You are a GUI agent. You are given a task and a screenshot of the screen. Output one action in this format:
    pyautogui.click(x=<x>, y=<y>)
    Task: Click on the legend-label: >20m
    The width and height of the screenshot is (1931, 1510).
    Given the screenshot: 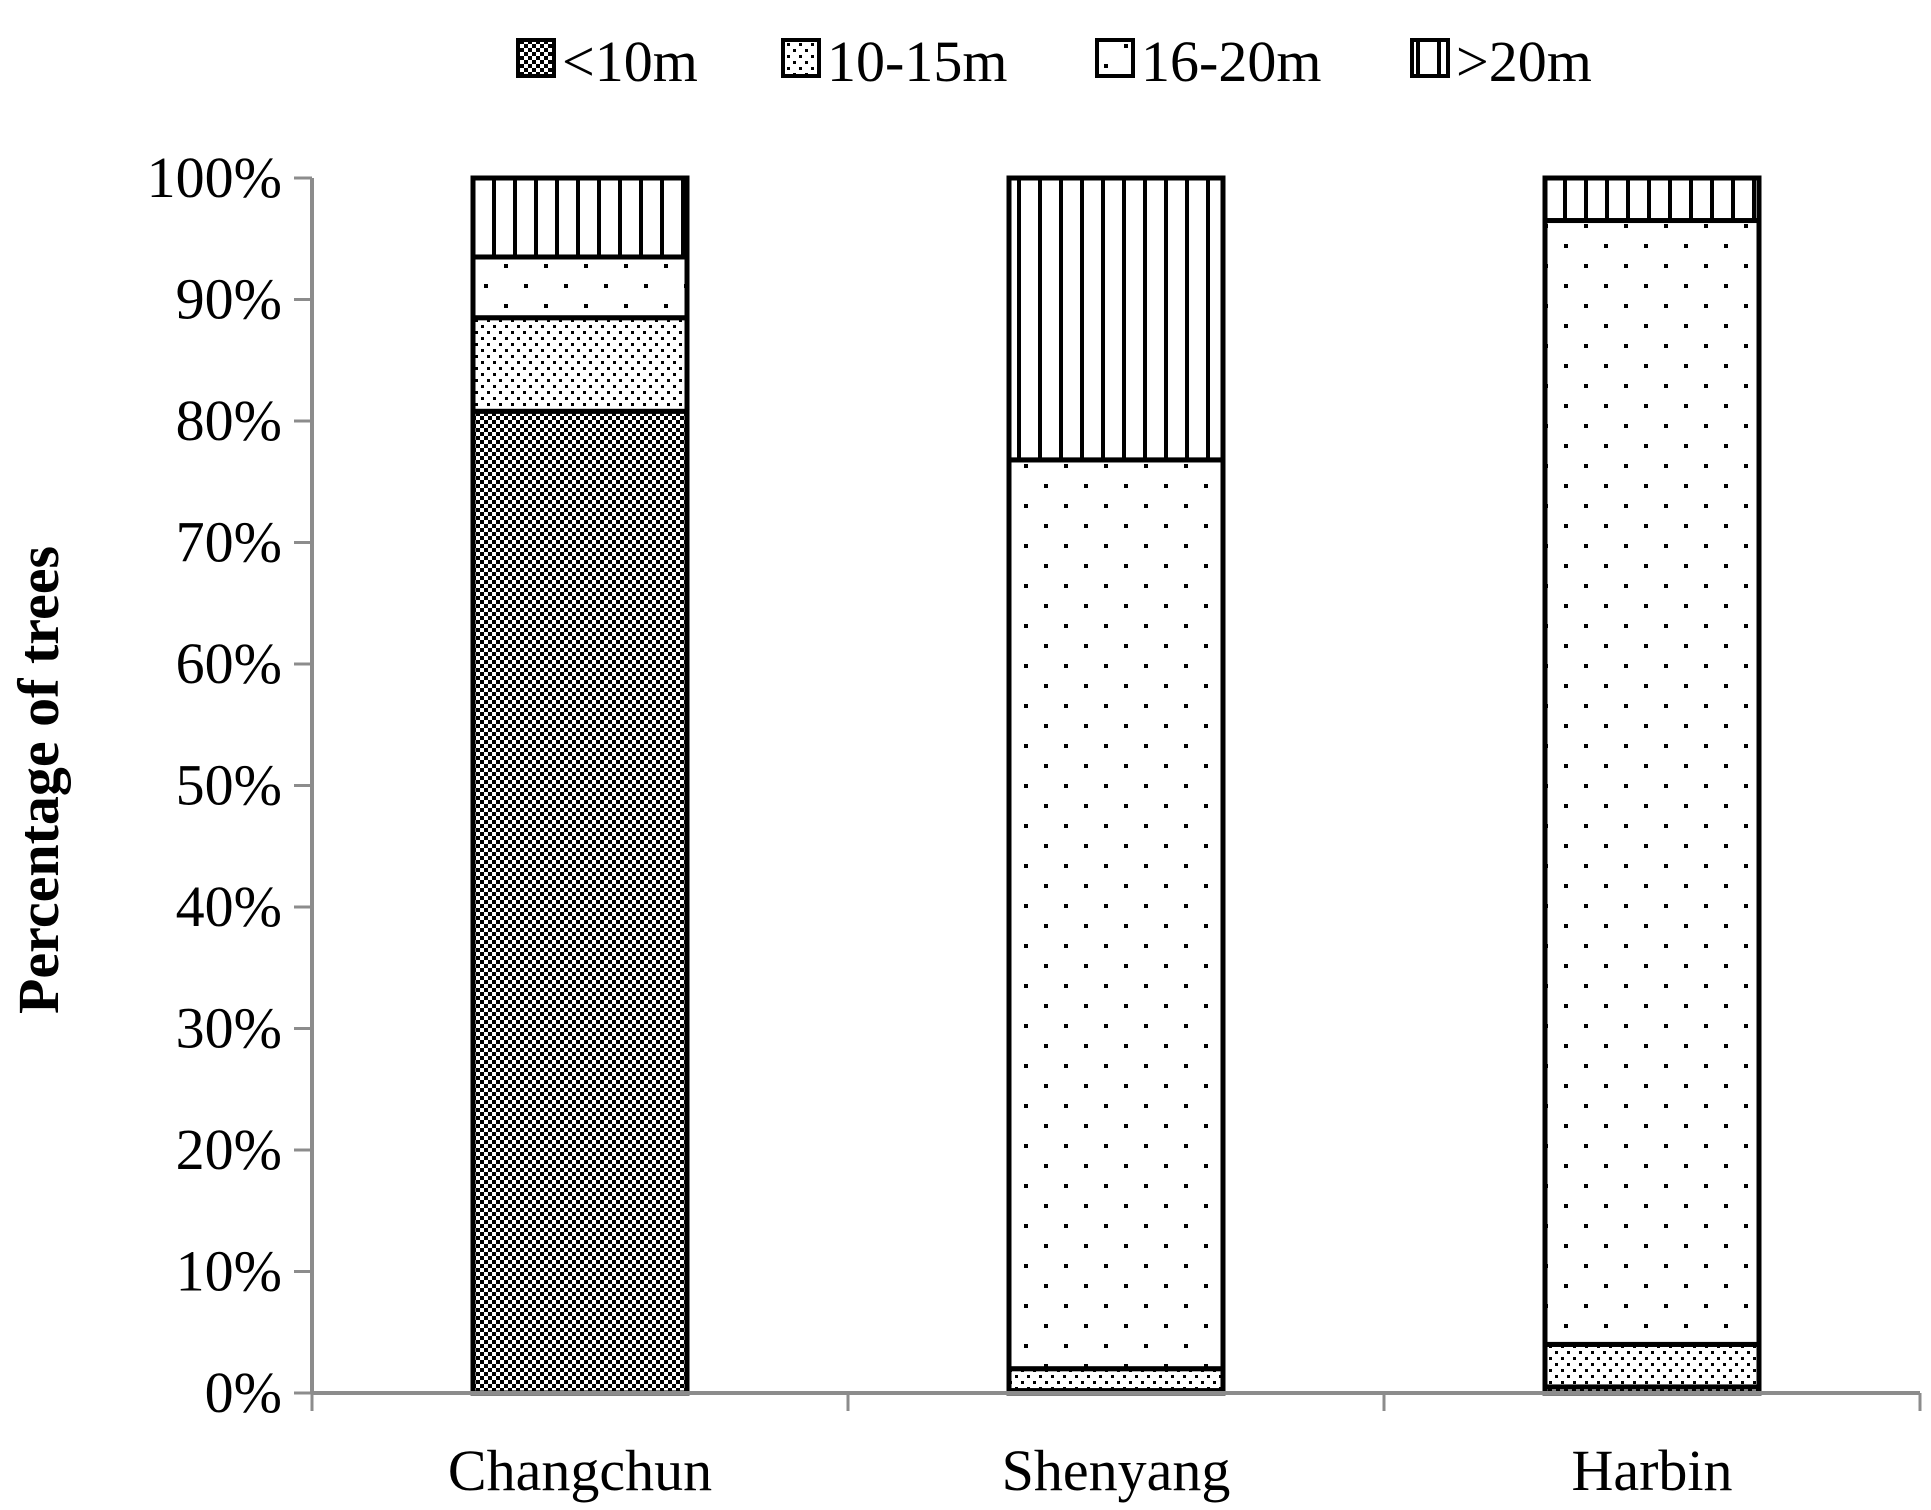 What is the action you would take?
    pyautogui.click(x=1524, y=61)
    